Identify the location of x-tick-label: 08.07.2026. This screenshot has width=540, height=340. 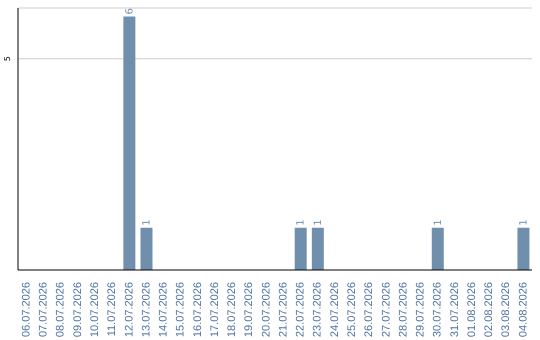
(60, 310).